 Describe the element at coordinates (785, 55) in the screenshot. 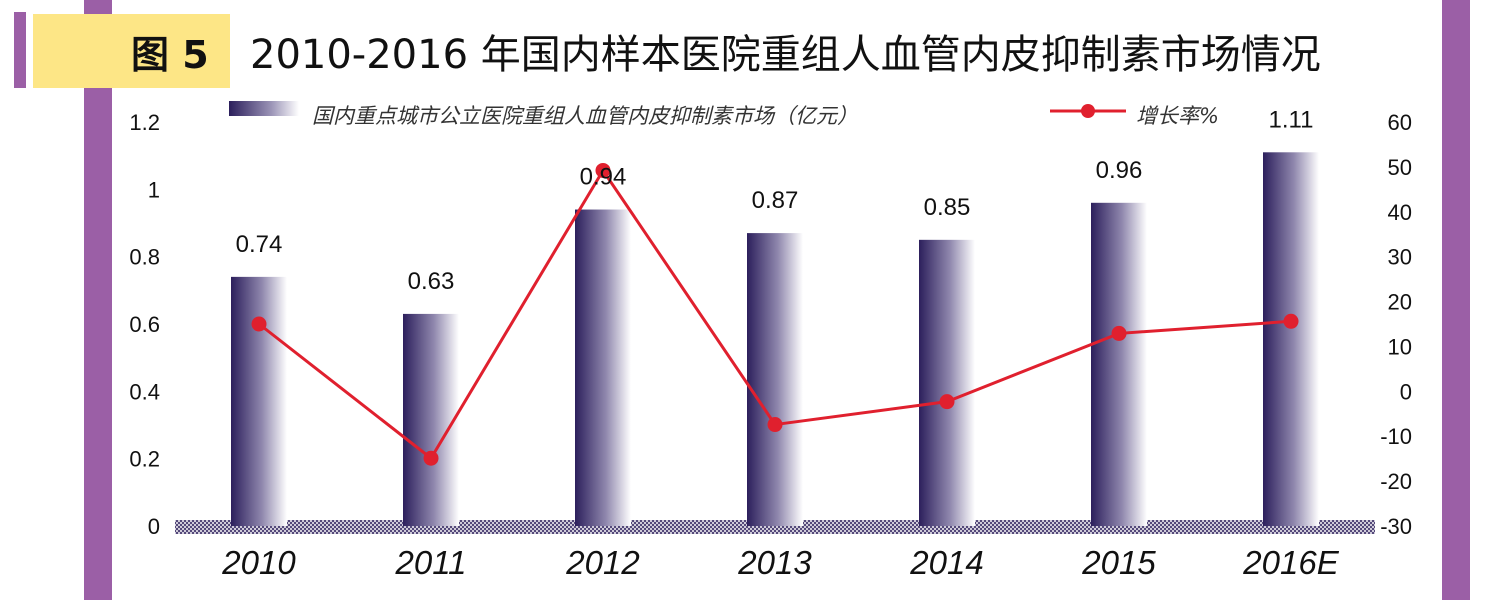

I see `figure-title: 2010-2016 年国内样本医院重组人血管内皮抑制素市场情况` at that location.